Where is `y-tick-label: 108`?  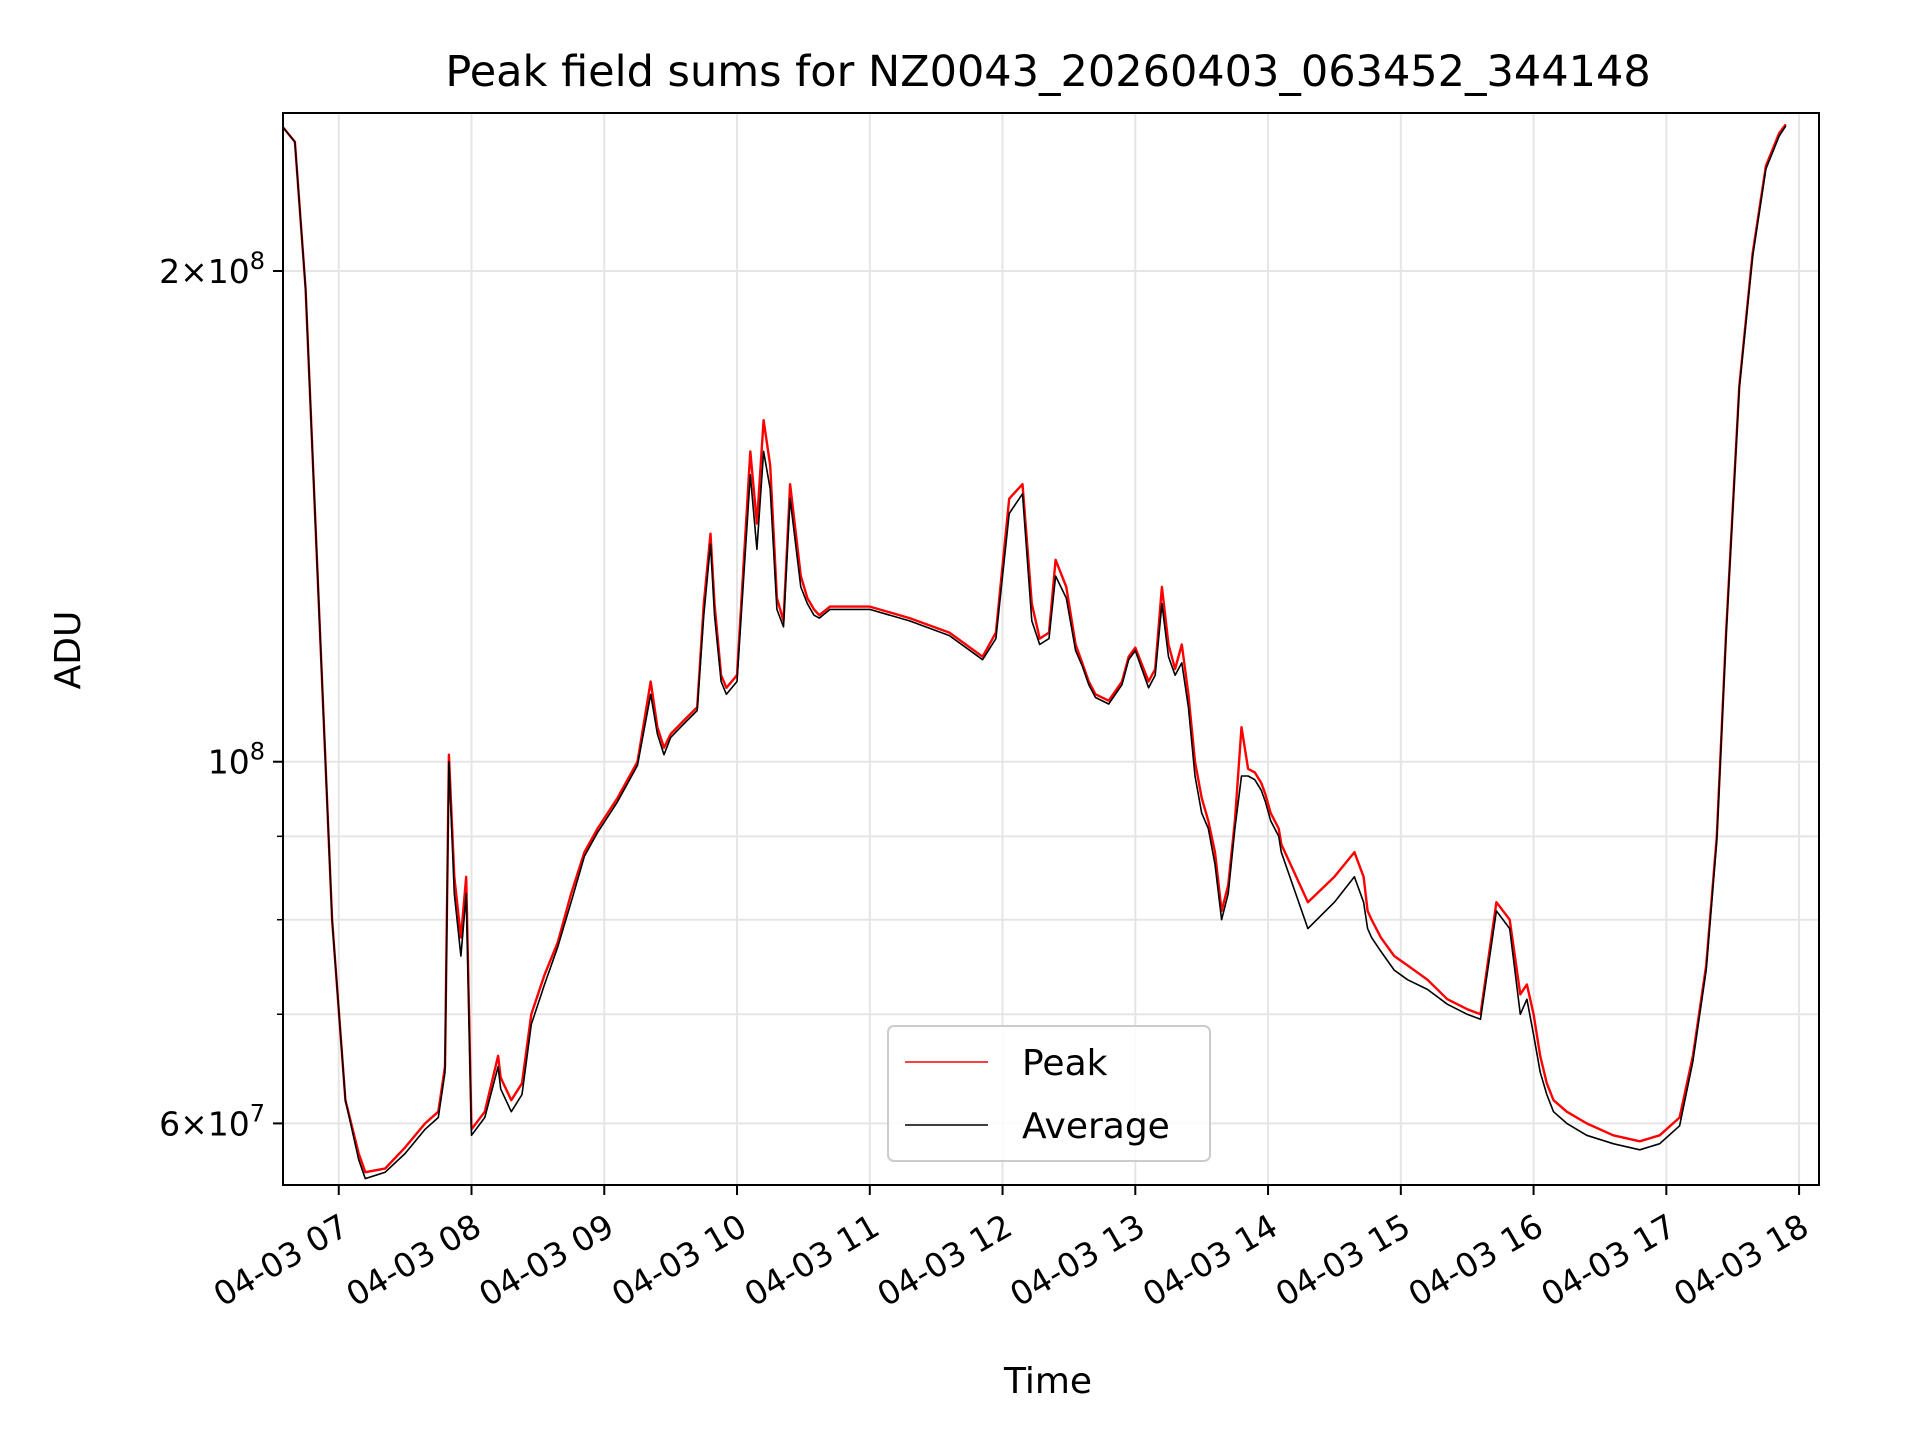
y-tick-label: 108 is located at coordinates (236, 760).